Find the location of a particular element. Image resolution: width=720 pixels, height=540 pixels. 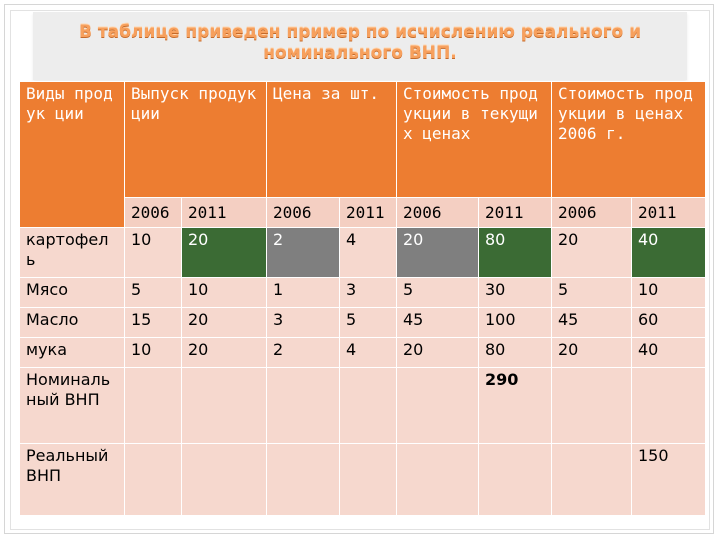

years-row: 2006 2011 2006 2011 2006 2011 2006 2011 is located at coordinates (363, 212).